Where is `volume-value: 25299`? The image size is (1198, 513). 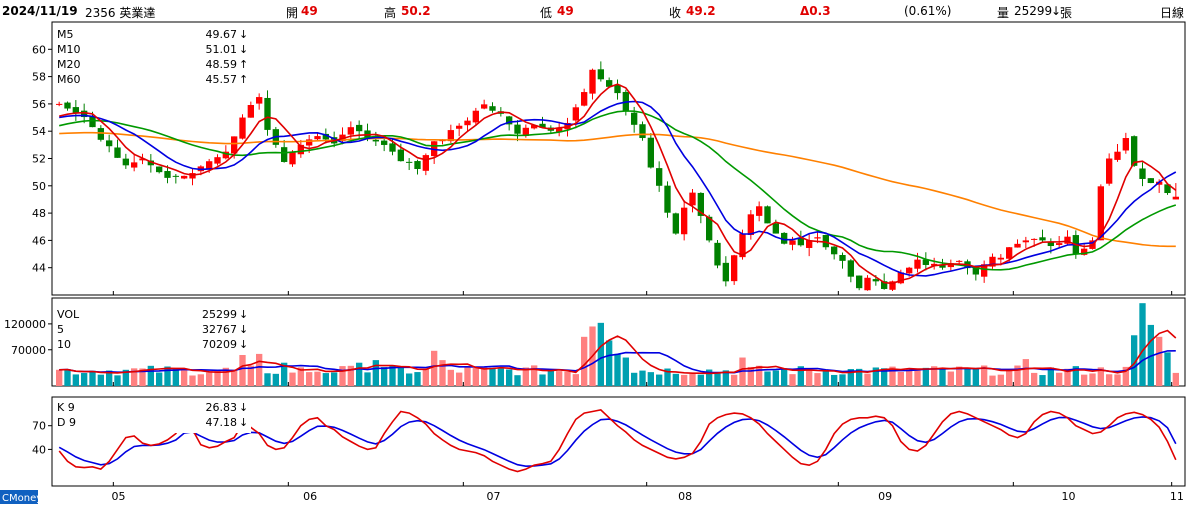
volume-value: 25299 is located at coordinates (1033, 11).